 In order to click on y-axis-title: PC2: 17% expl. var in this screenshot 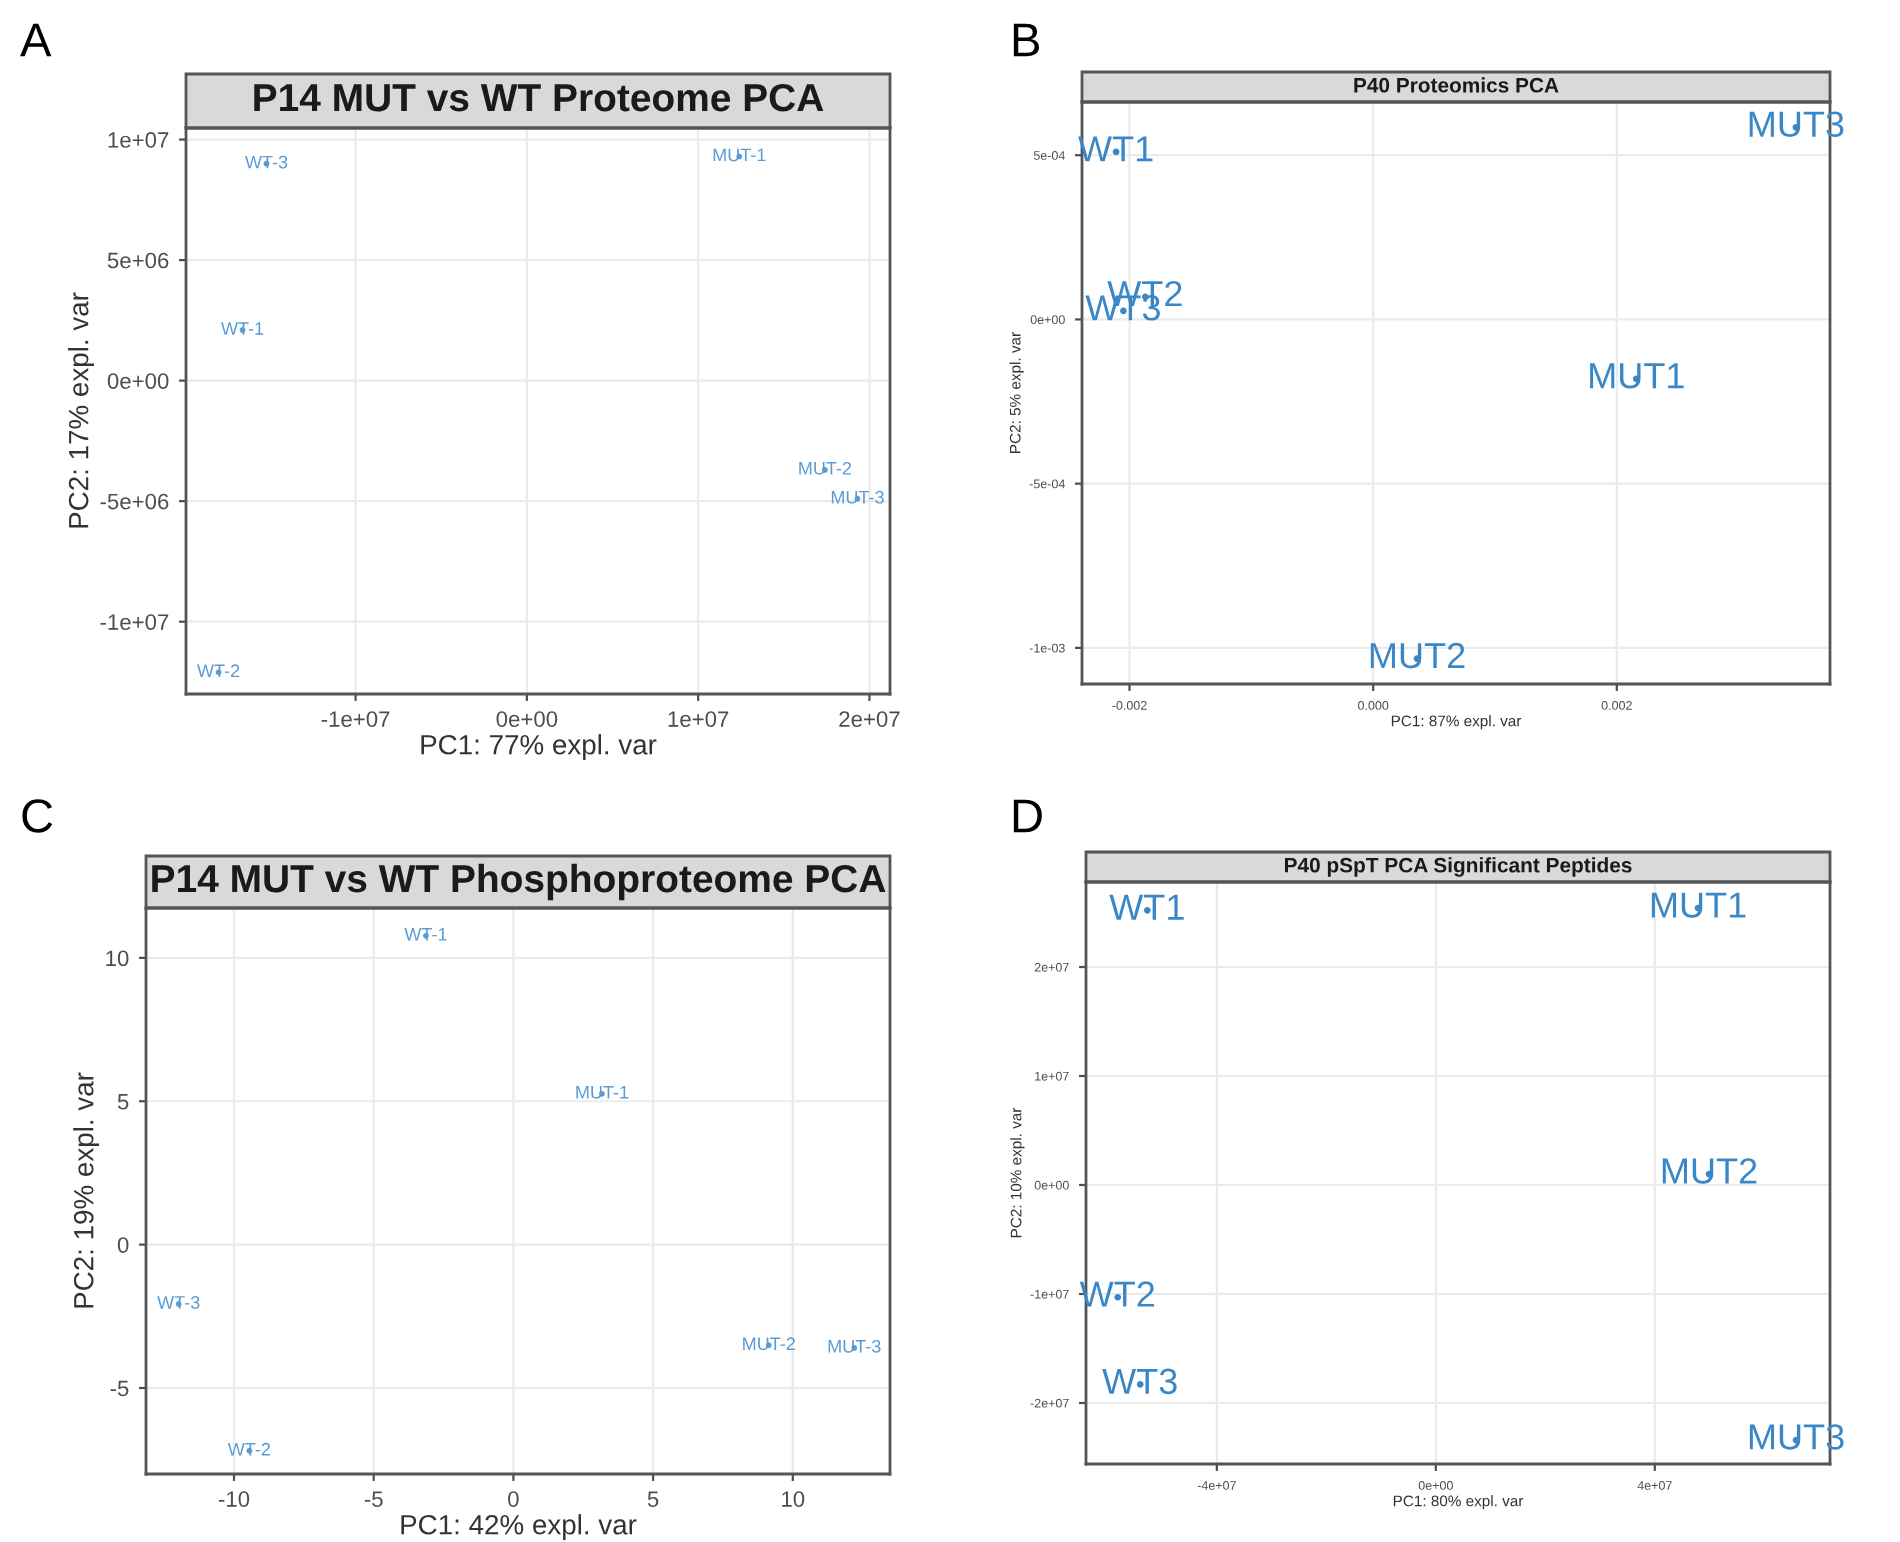, I will do `click(81, 410)`.